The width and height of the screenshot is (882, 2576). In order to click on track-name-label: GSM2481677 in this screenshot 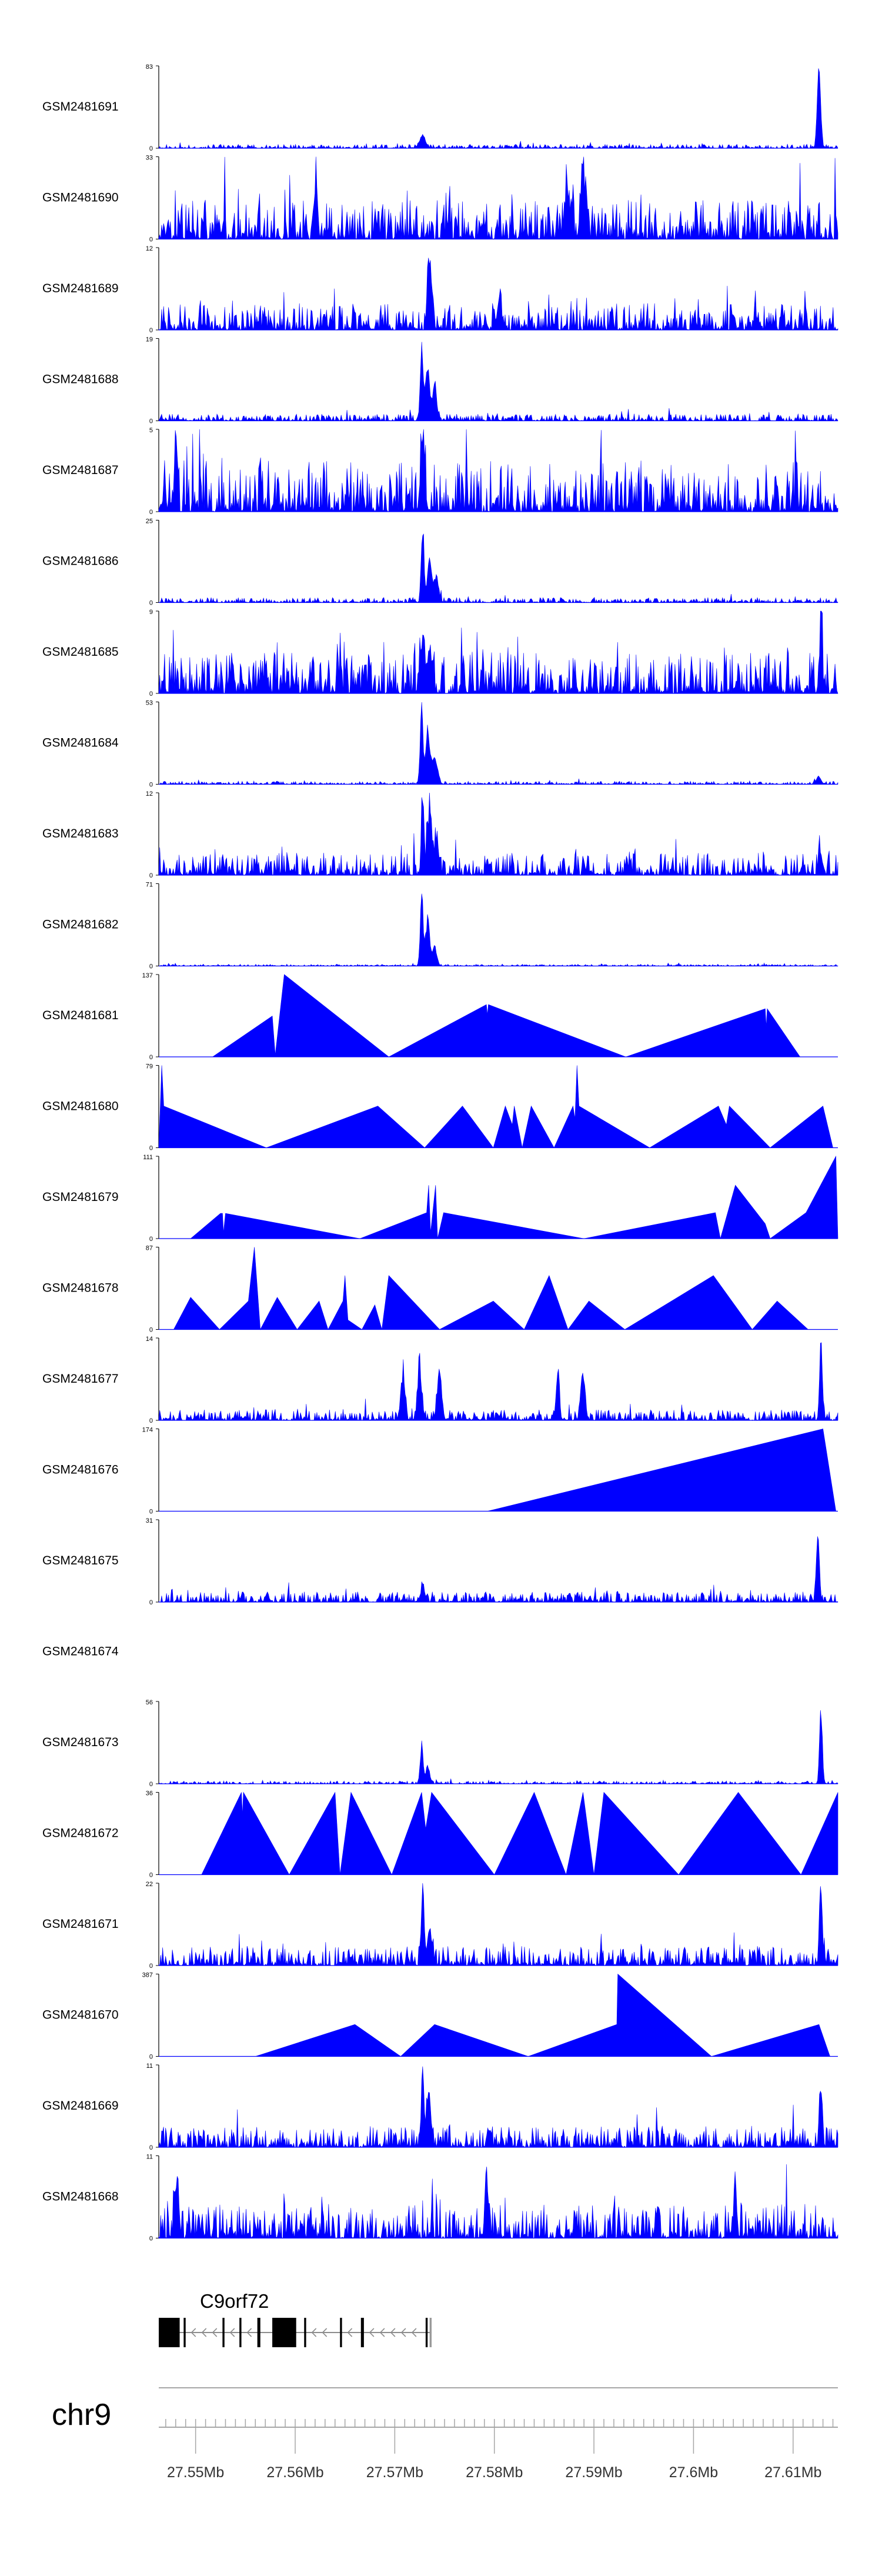, I will do `click(80, 1379)`.